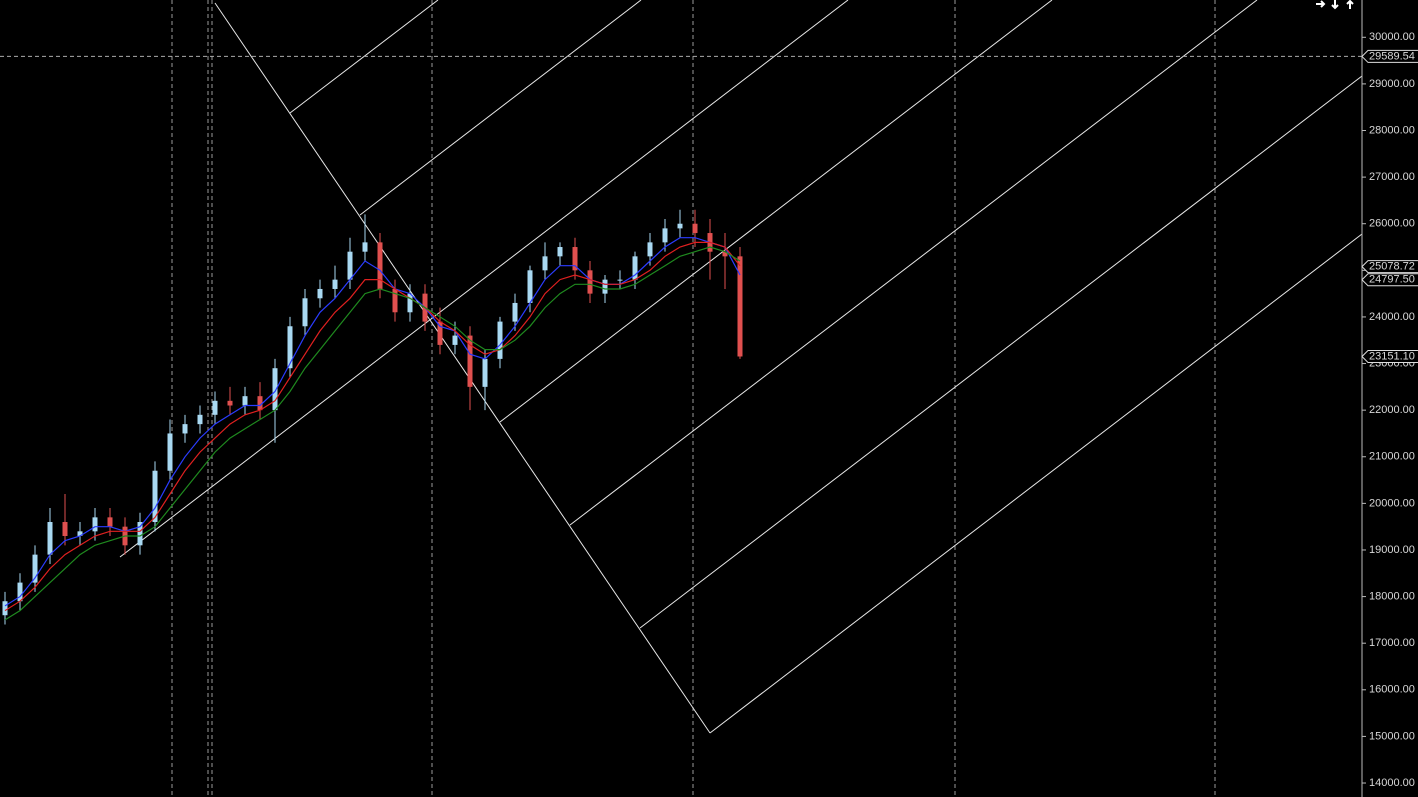 The width and height of the screenshot is (1418, 797). Describe the element at coordinates (1392, 84) in the screenshot. I see `y-tick-label: 29000.00` at that location.